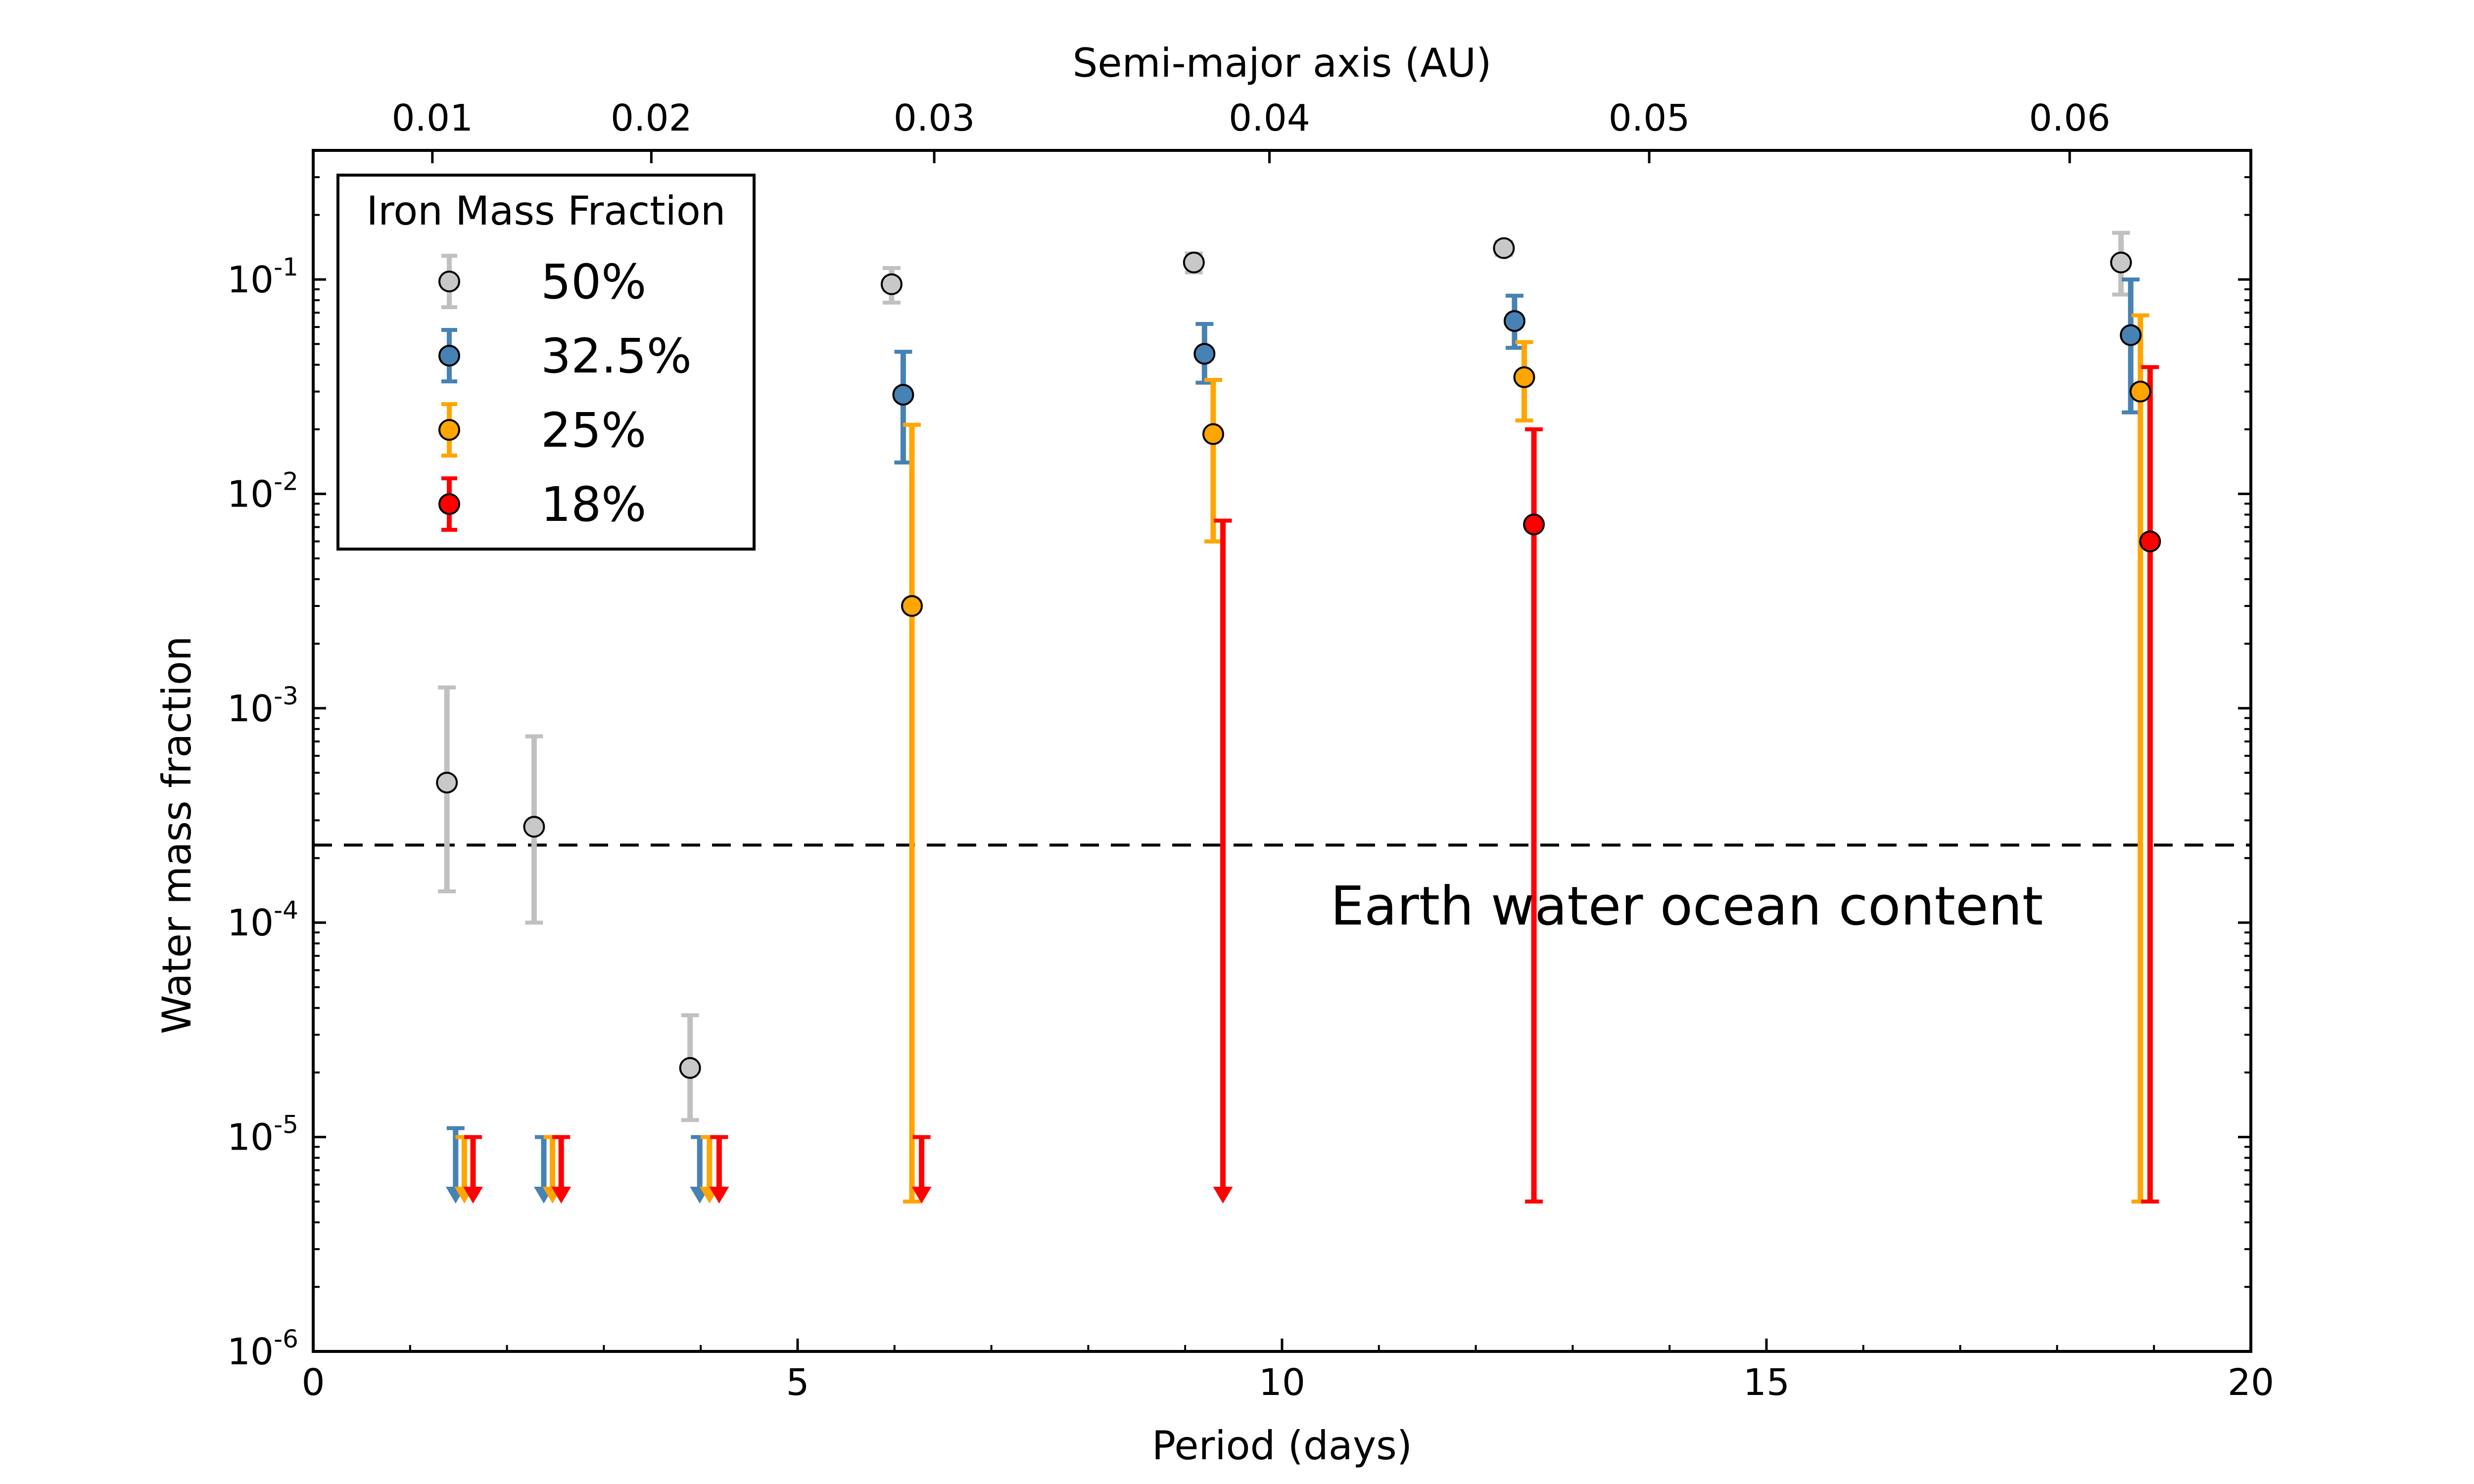 The width and height of the screenshot is (2474, 1484). I want to click on y-tick-label: 10⁻¹, so click(263, 277).